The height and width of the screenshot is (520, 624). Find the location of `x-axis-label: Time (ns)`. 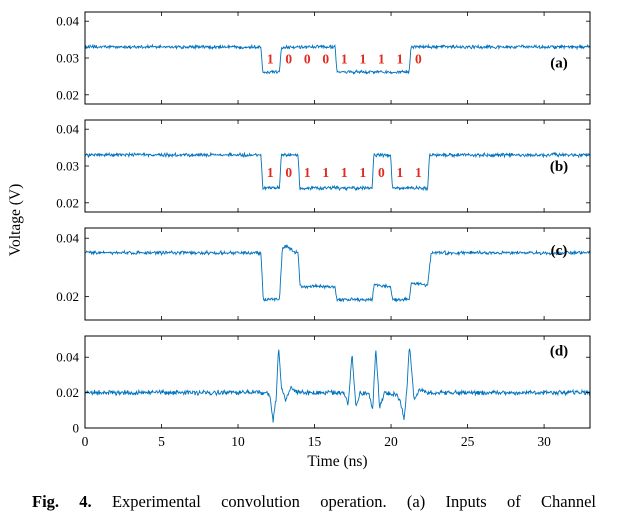

x-axis-label: Time (ns) is located at coordinates (337, 461).